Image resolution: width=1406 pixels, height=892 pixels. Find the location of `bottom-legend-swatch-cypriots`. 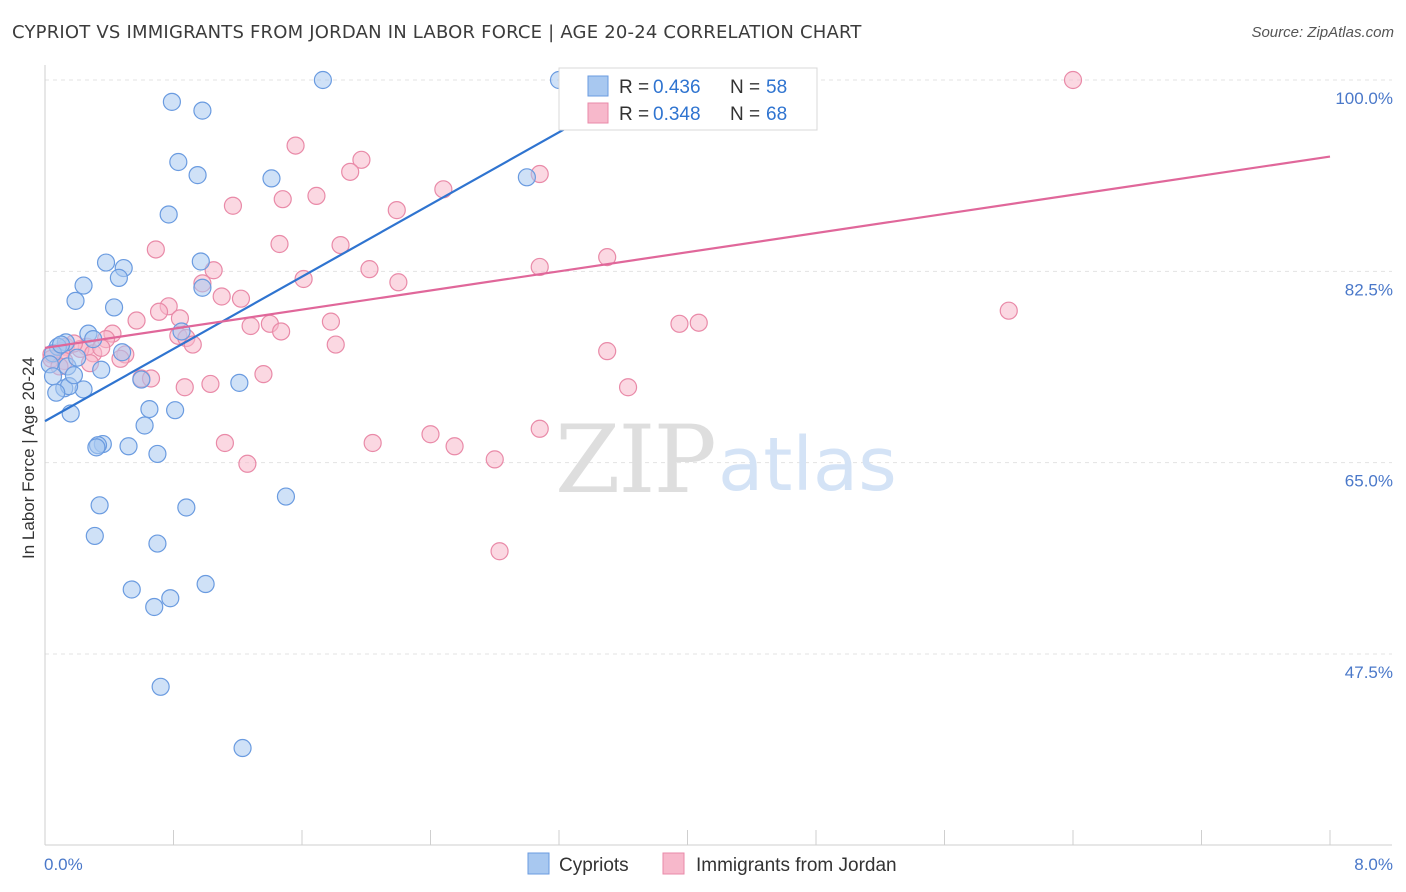

bottom-legend-swatch-cypriots is located at coordinates (538, 863).